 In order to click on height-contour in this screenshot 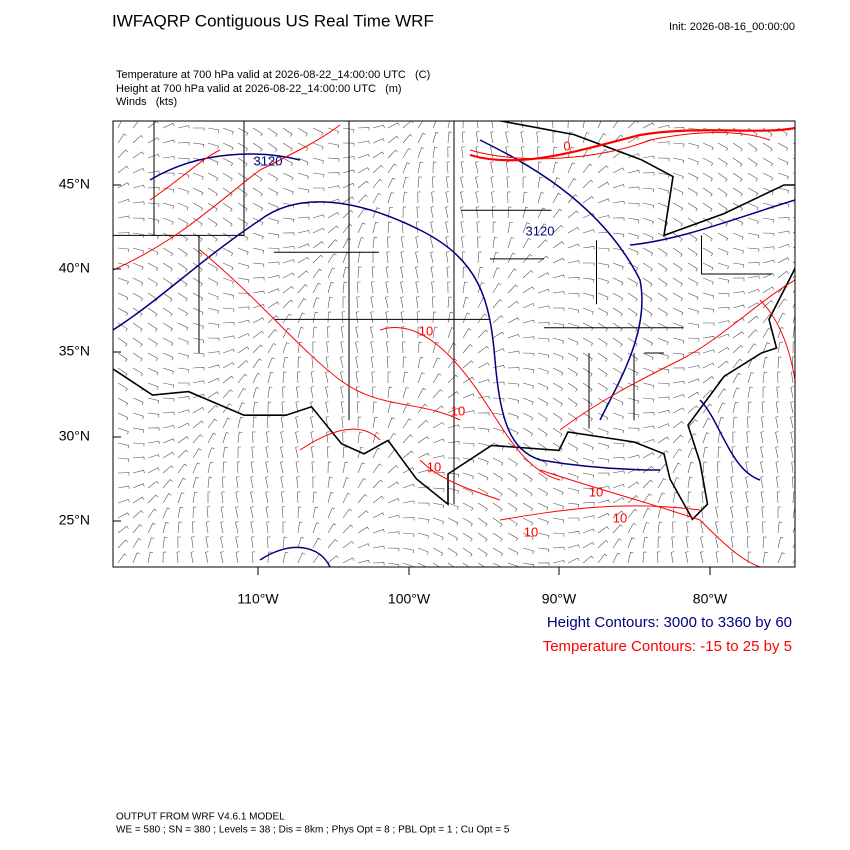, I will do `click(712, 222)`.